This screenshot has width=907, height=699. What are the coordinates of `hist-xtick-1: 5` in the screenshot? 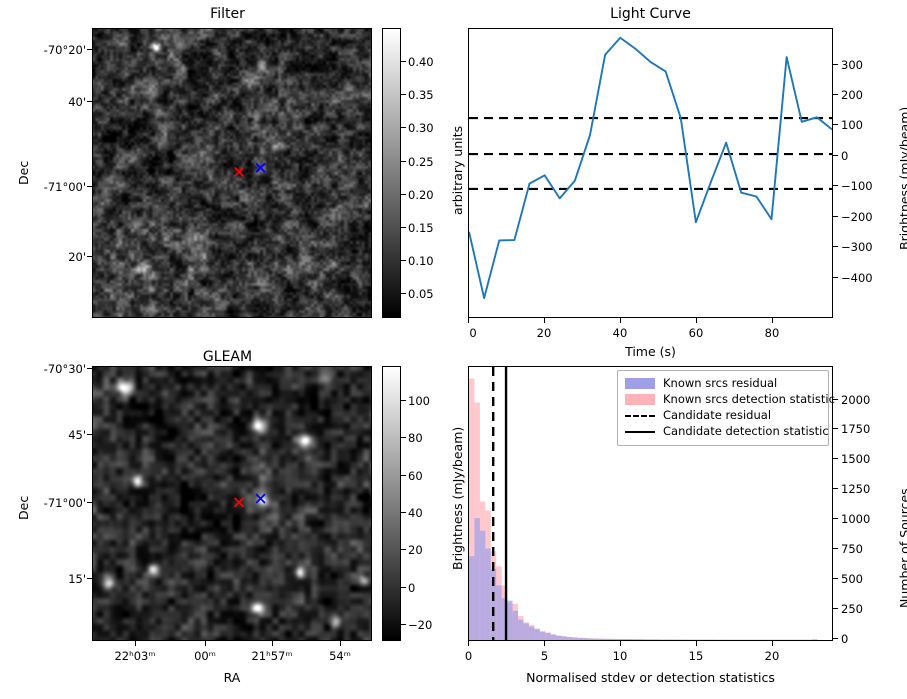 It's located at (544, 656).